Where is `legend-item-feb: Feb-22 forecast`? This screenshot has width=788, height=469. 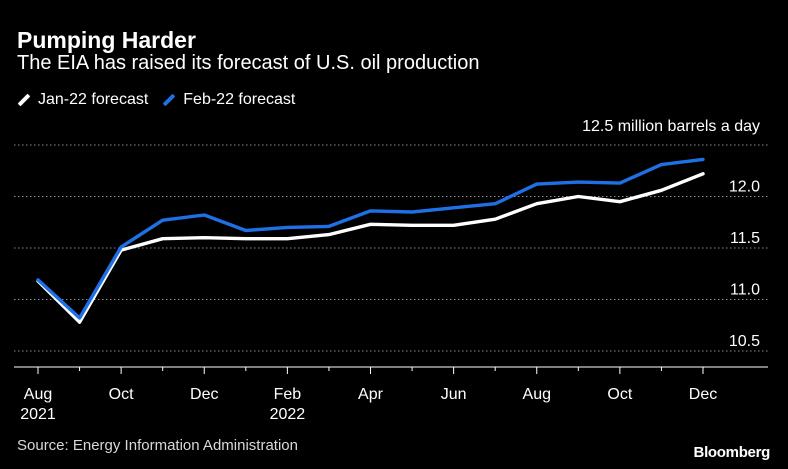 legend-item-feb: Feb-22 forecast is located at coordinates (228, 100).